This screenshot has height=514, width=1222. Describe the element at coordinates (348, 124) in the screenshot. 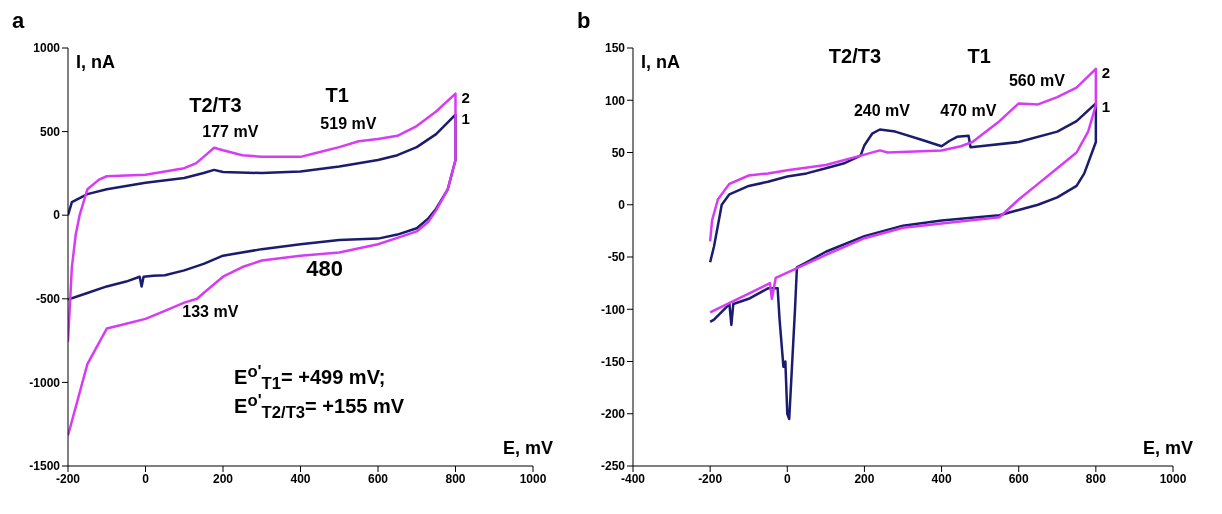

I see `annotation: 519 mV` at that location.